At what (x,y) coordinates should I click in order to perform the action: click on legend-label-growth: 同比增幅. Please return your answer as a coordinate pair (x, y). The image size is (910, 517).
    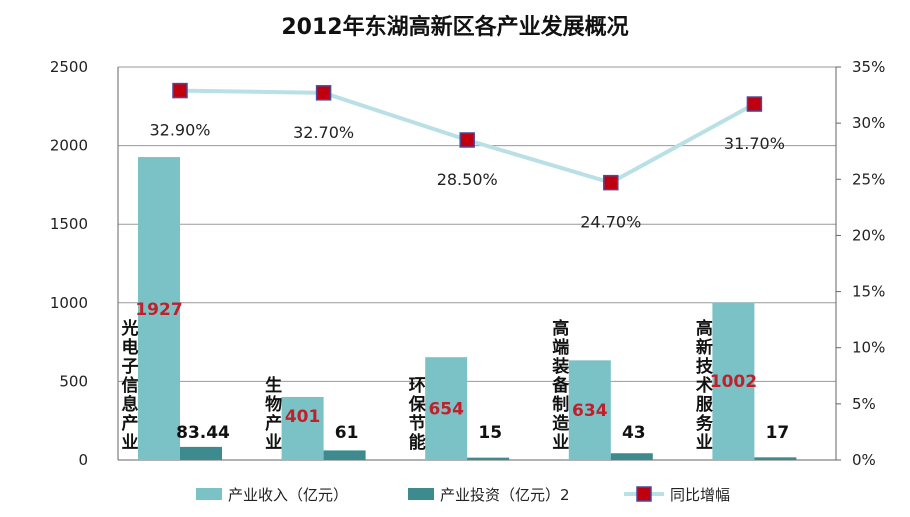
    Looking at the image, I should click on (700, 495).